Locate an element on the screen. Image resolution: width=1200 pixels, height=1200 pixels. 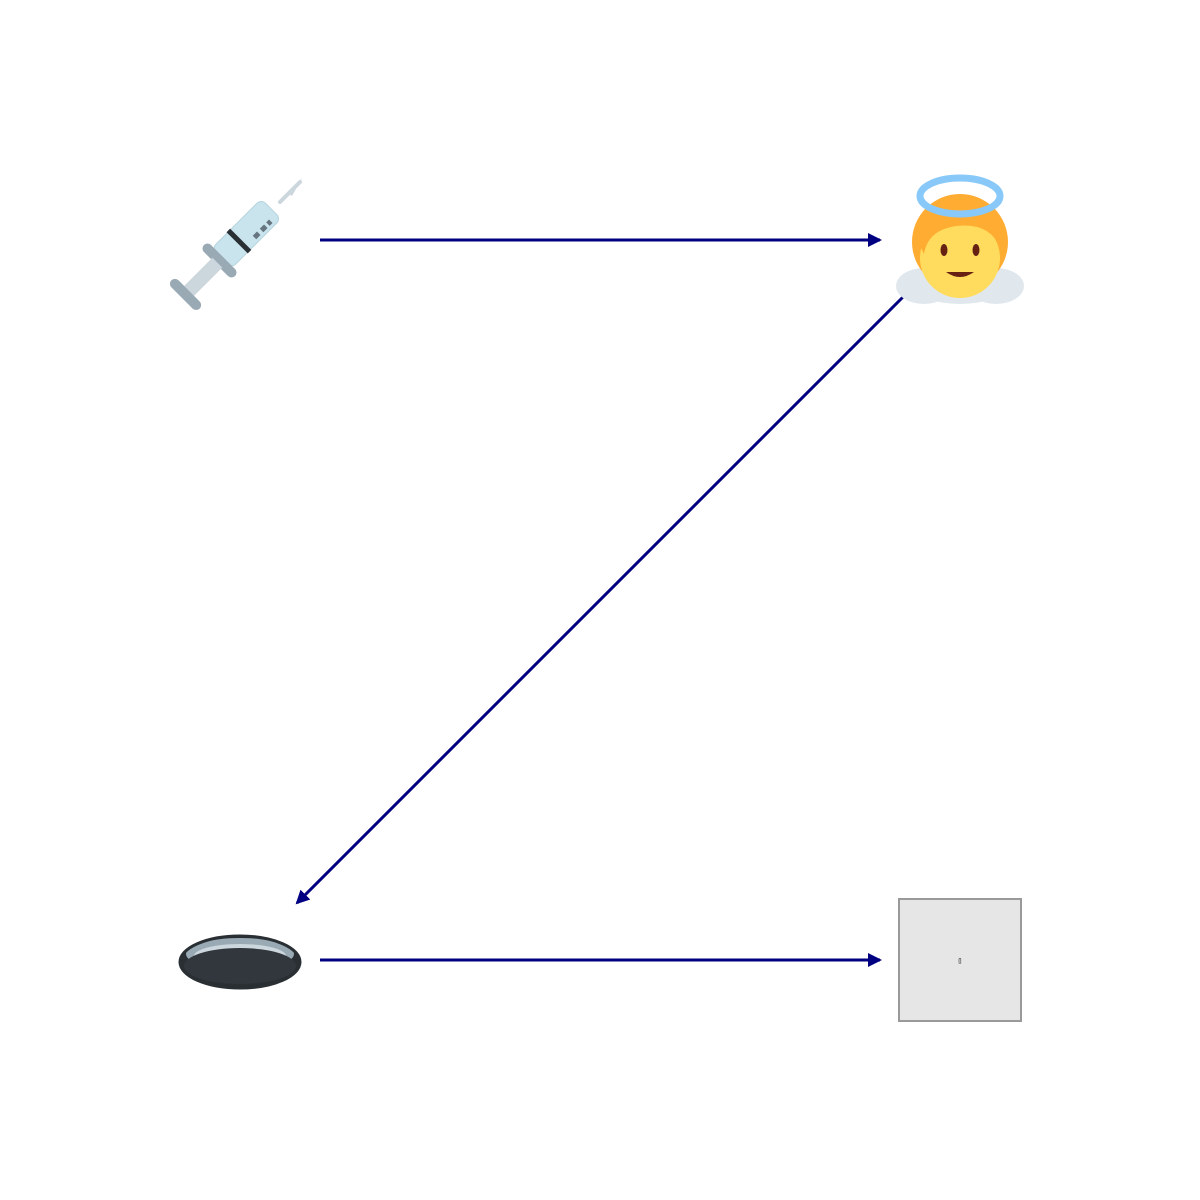
baby-angel-icon is located at coordinates (960, 239).